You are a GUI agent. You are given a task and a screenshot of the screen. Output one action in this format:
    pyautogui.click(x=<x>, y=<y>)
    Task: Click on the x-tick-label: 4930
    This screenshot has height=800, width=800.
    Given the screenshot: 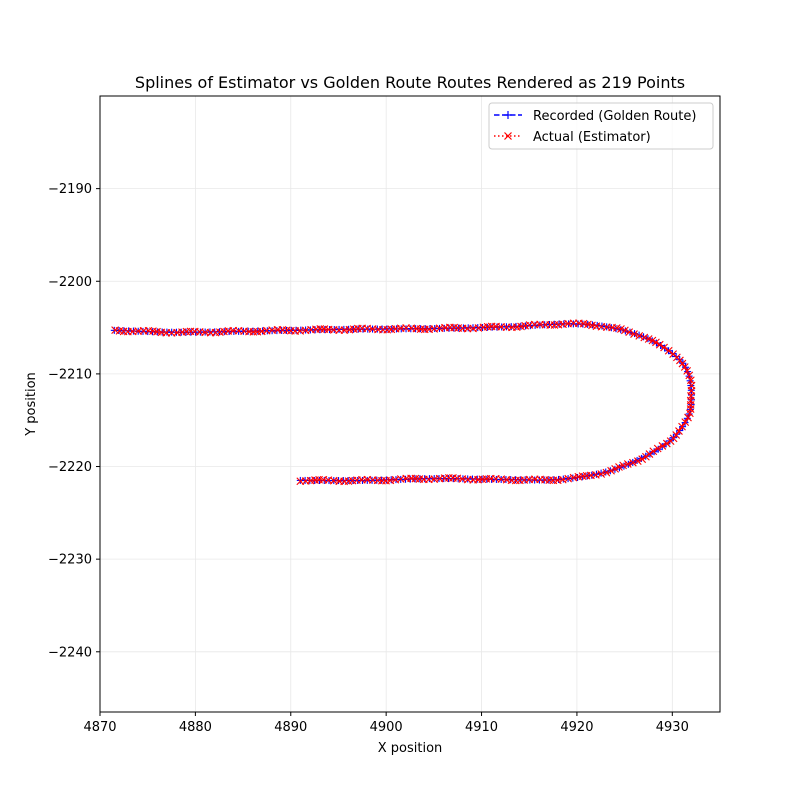 What is the action you would take?
    pyautogui.click(x=672, y=727)
    